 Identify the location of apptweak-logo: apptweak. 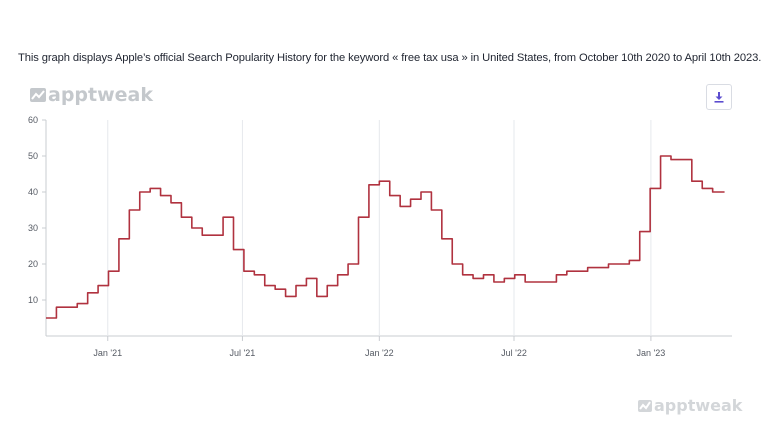
(91, 95).